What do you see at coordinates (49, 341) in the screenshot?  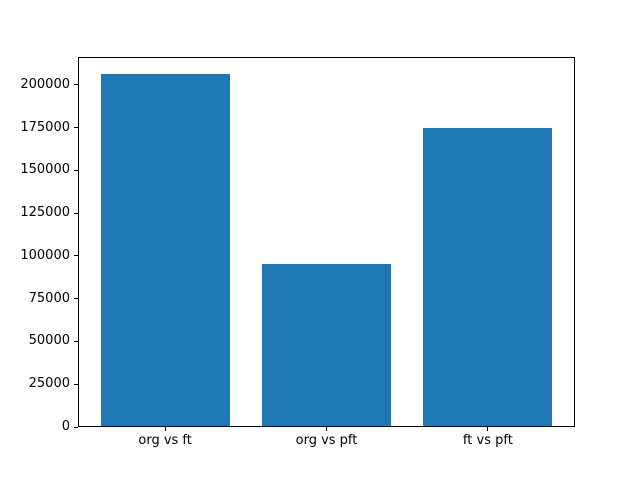 I see `y-axis-tick-label: 50000` at bounding box center [49, 341].